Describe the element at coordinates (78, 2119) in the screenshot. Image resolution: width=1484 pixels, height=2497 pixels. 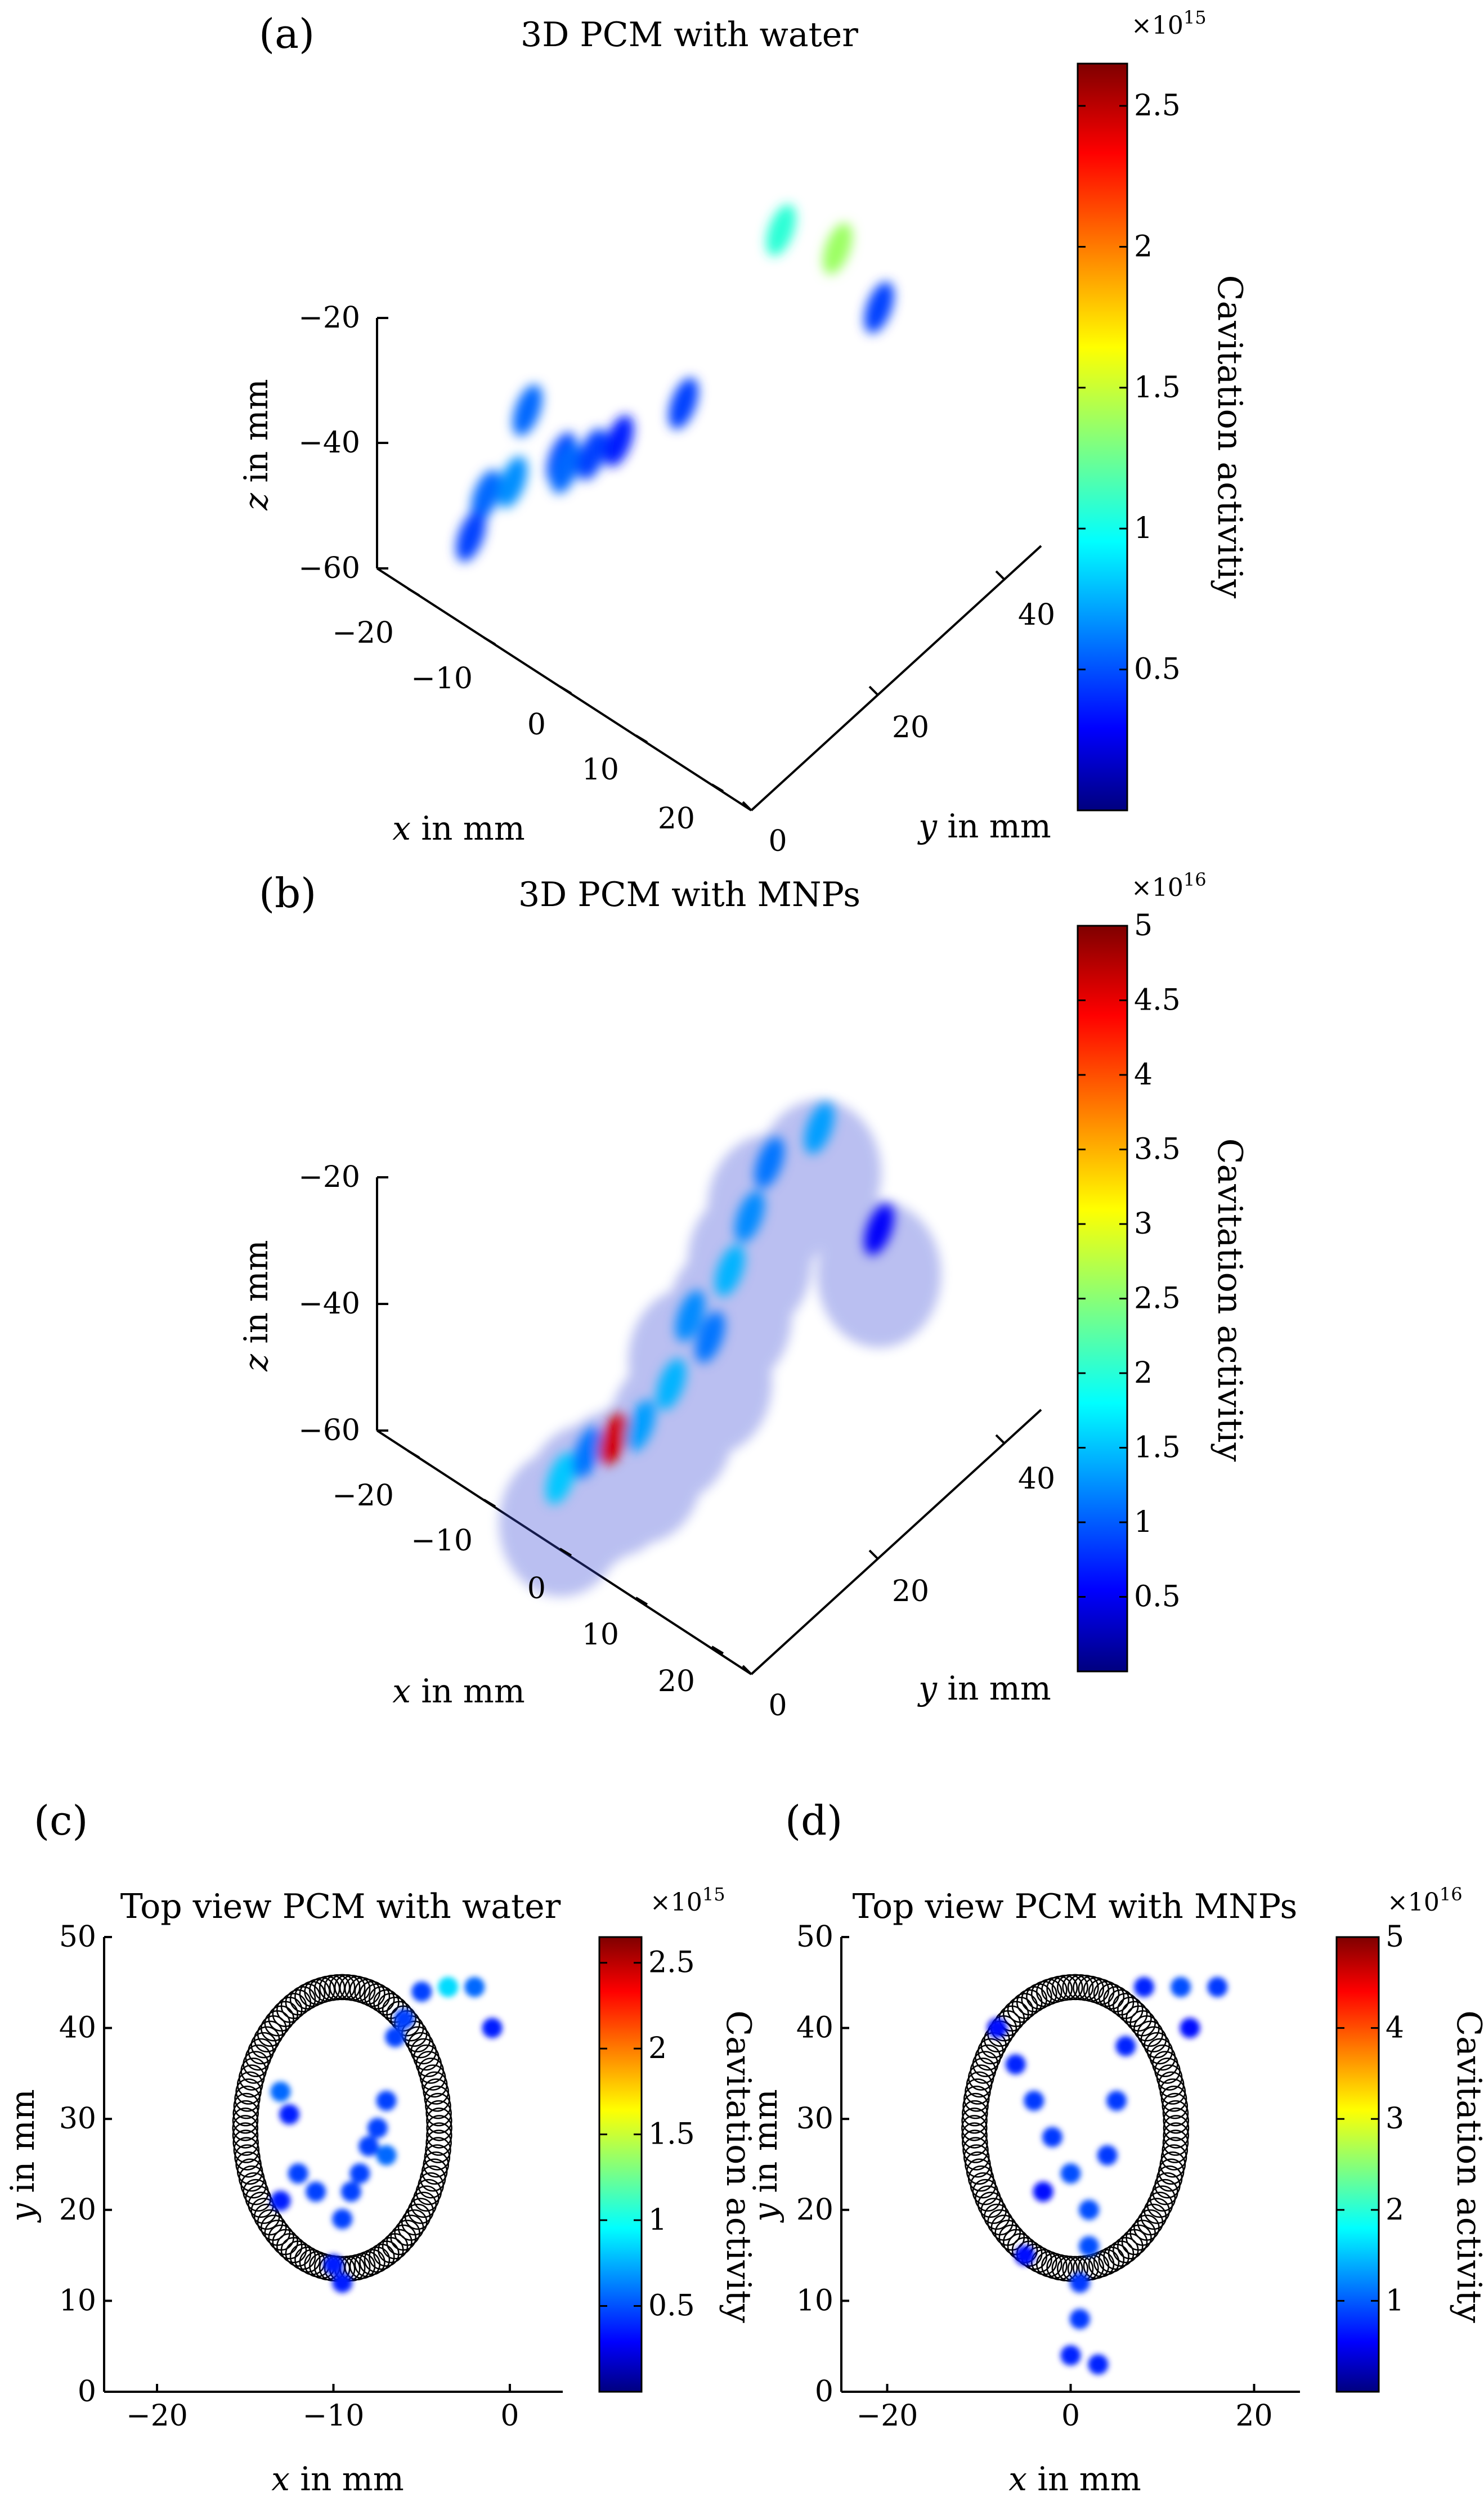
I see `panel-c-y-tick: 30` at that location.